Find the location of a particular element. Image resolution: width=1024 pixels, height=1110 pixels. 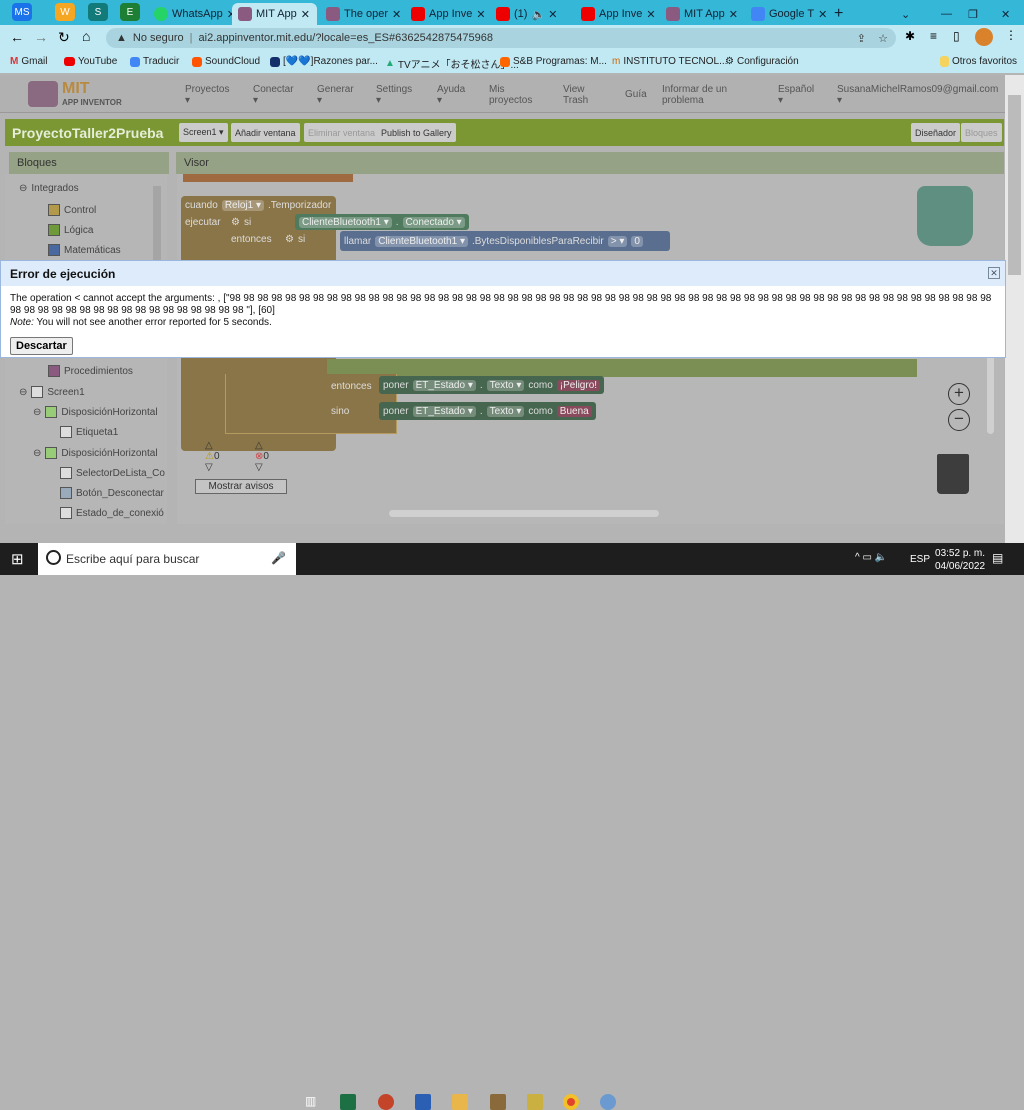

app-icon is located at coordinates (498, 1102).